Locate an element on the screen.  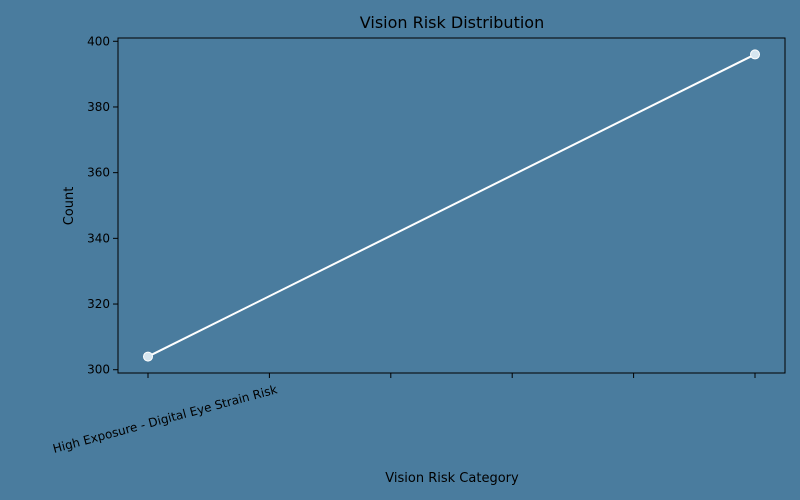
y-tick-label: 320 is located at coordinates (98, 304).